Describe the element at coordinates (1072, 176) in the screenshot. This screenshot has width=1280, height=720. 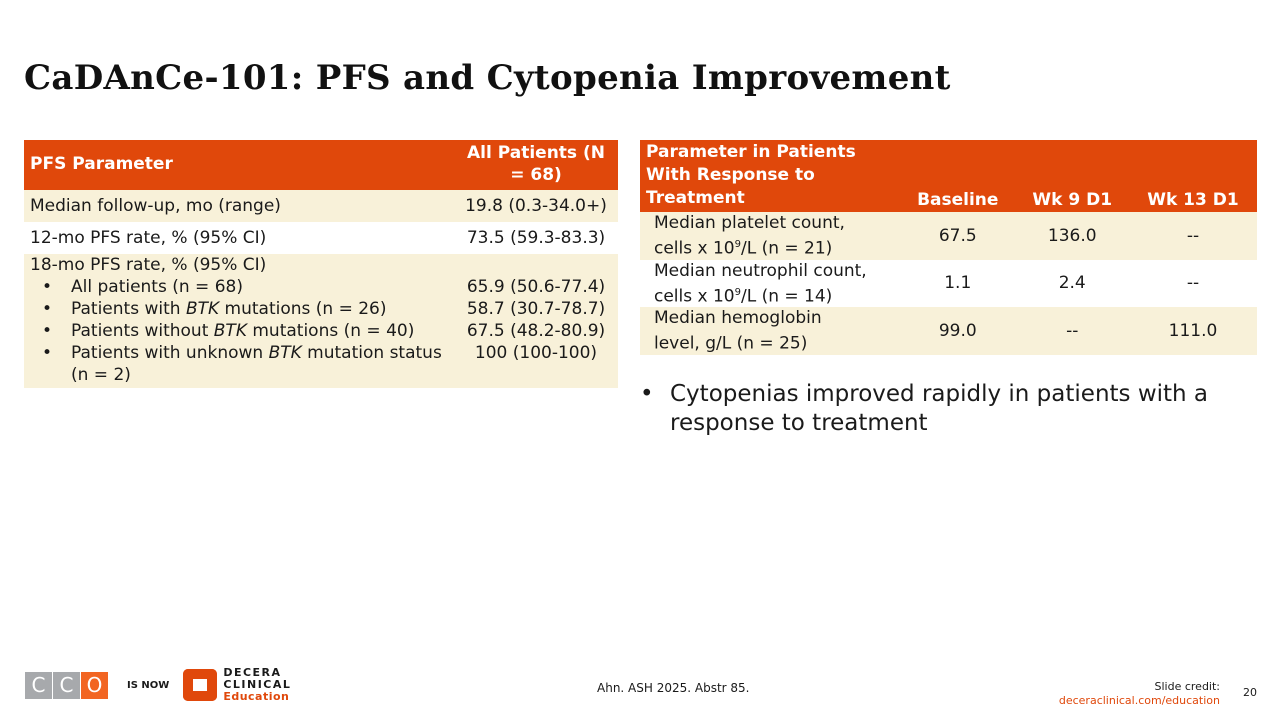
I see `header-wk9: Wk 9 D1` at that location.